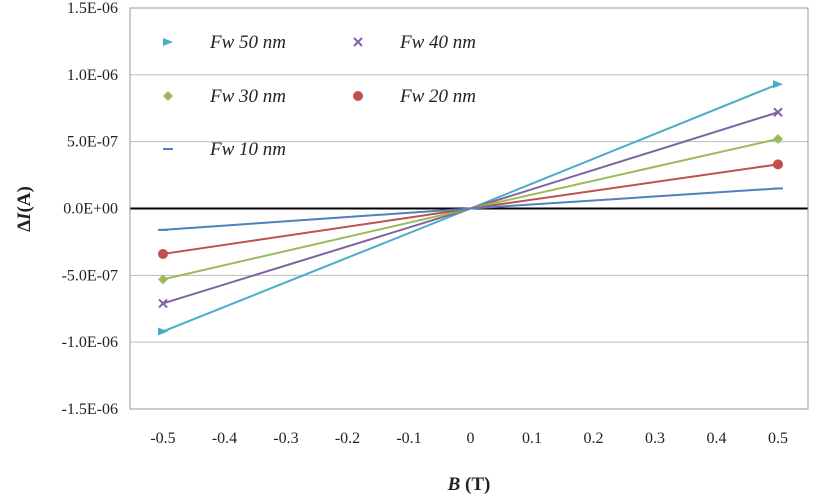 Image resolution: width=815 pixels, height=499 pixels. I want to click on x-tick-label: -0.1, so click(408, 438).